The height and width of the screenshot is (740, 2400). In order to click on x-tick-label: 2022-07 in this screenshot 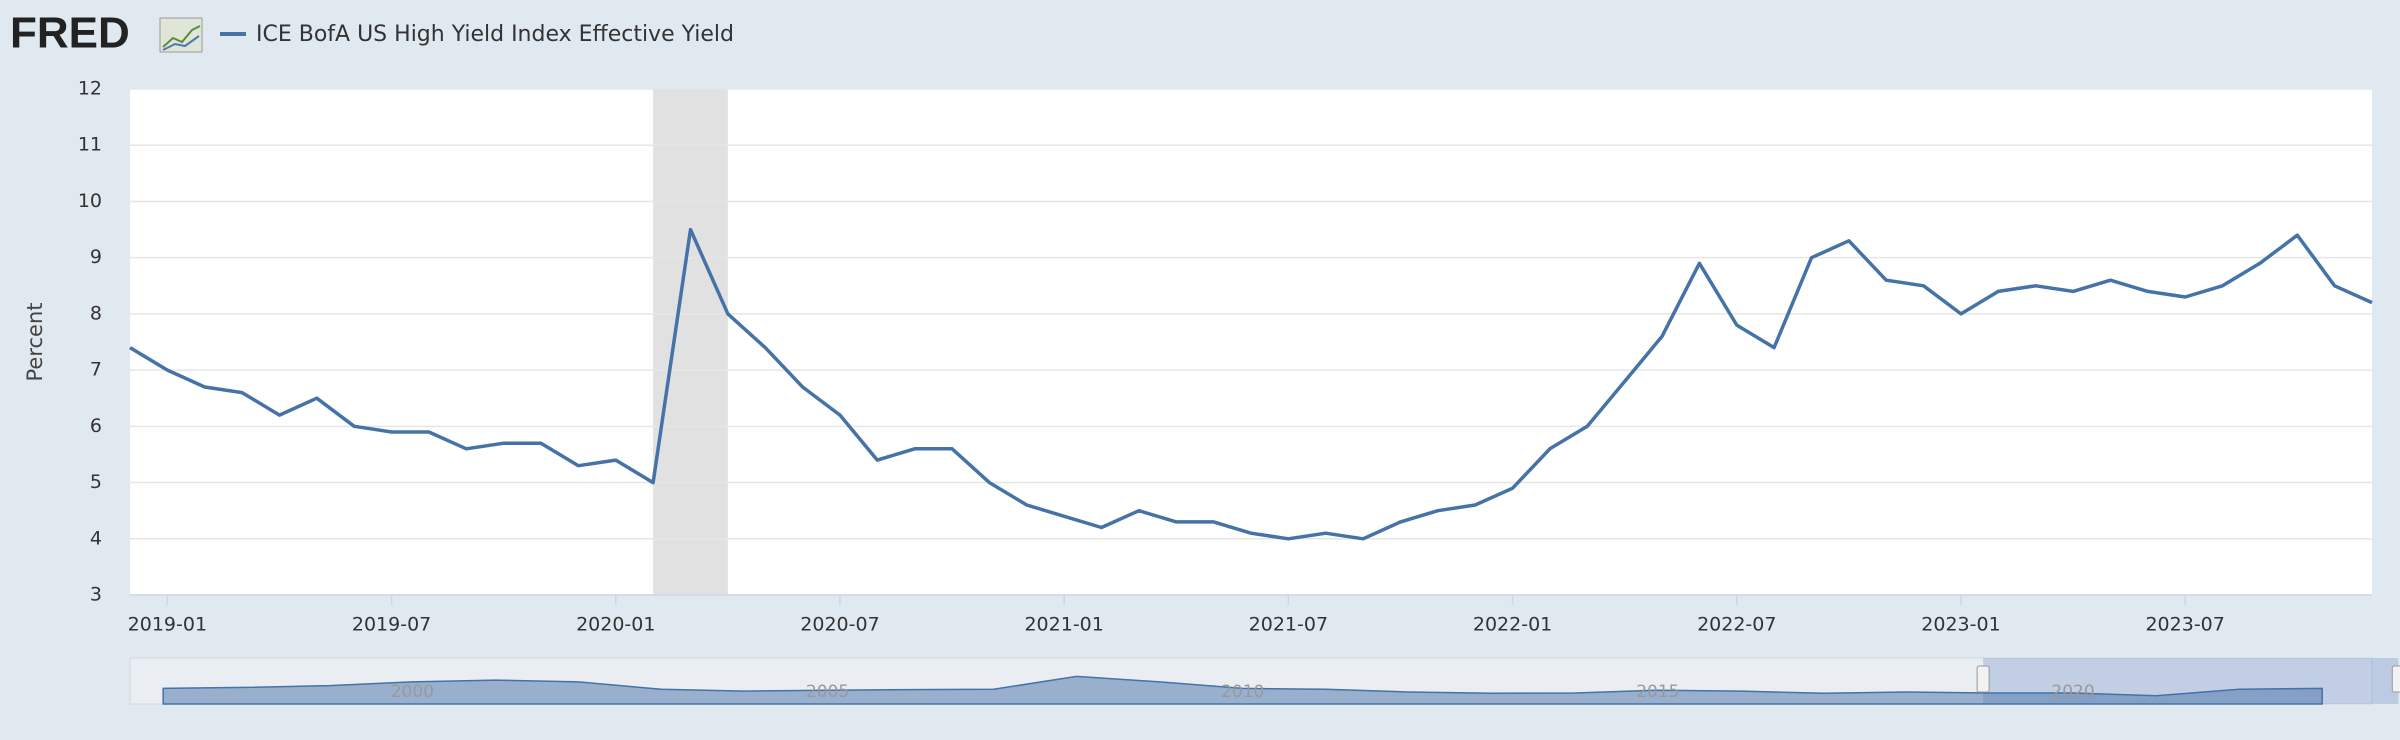, I will do `click(1736, 625)`.